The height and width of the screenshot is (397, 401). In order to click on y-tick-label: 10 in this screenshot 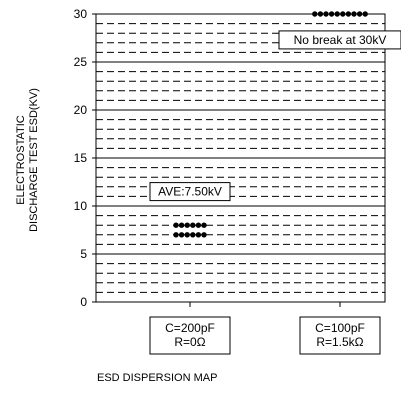, I will do `click(81, 206)`.